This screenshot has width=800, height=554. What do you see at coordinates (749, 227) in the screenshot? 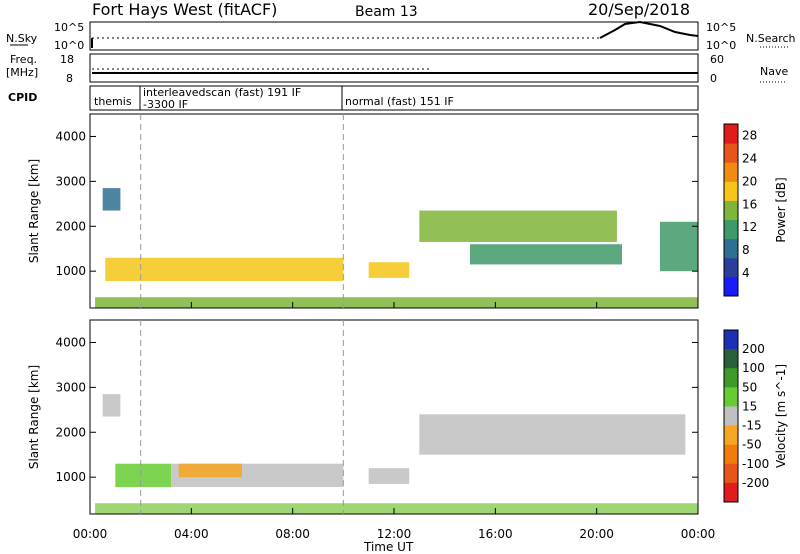
I see `colorbar-tick-label: 12` at bounding box center [749, 227].